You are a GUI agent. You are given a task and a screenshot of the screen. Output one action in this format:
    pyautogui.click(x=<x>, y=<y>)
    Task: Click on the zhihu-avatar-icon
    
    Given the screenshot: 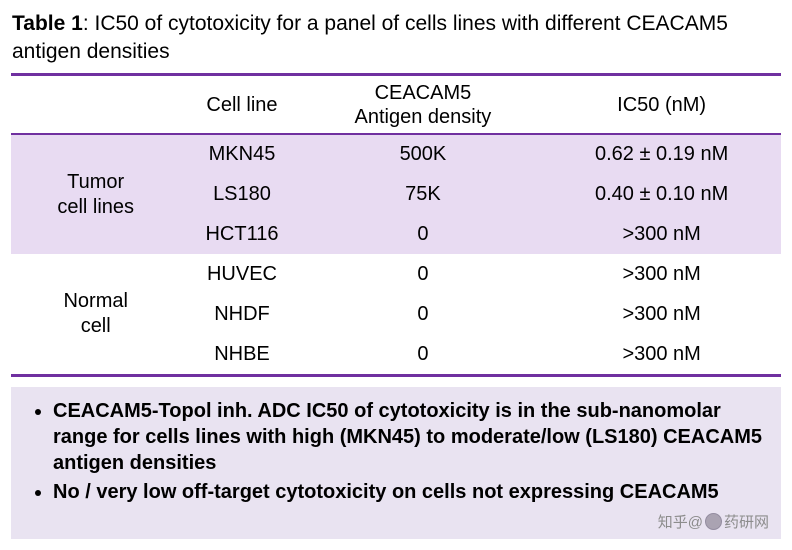 What is the action you would take?
    pyautogui.click(x=713, y=522)
    